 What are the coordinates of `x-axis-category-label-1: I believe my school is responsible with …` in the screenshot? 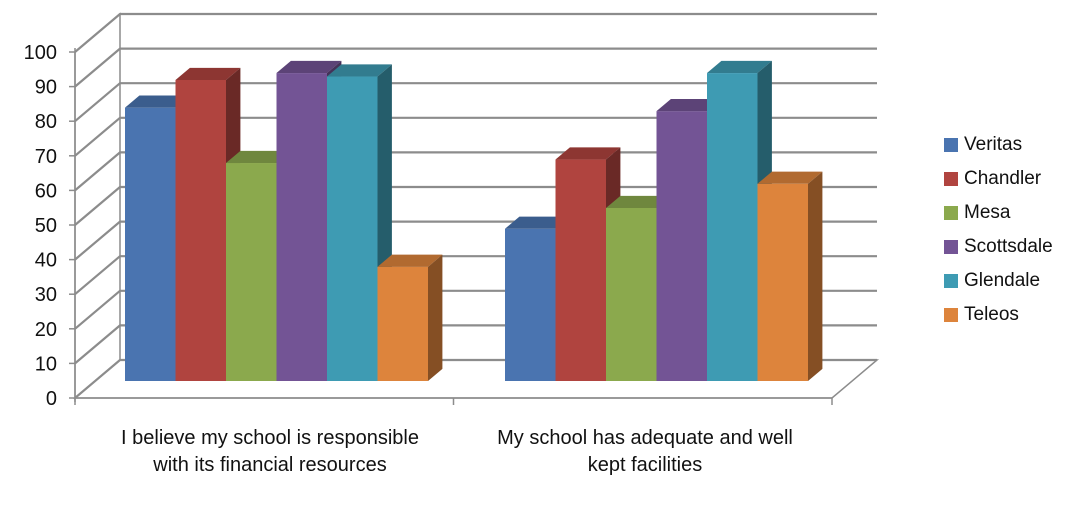 It's located at (270, 451).